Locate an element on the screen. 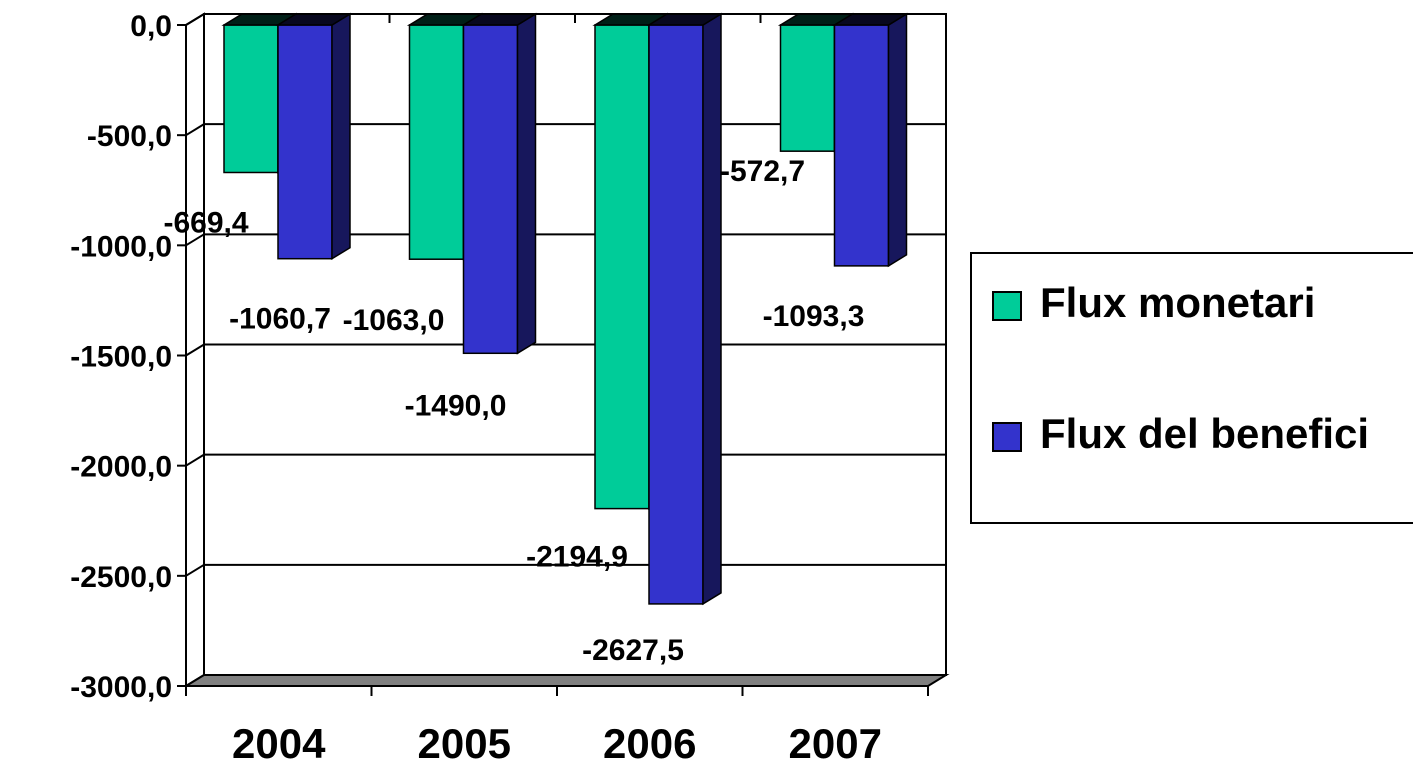 This screenshot has width=1413, height=763. data-label: -1063,0 is located at coordinates (394, 320).